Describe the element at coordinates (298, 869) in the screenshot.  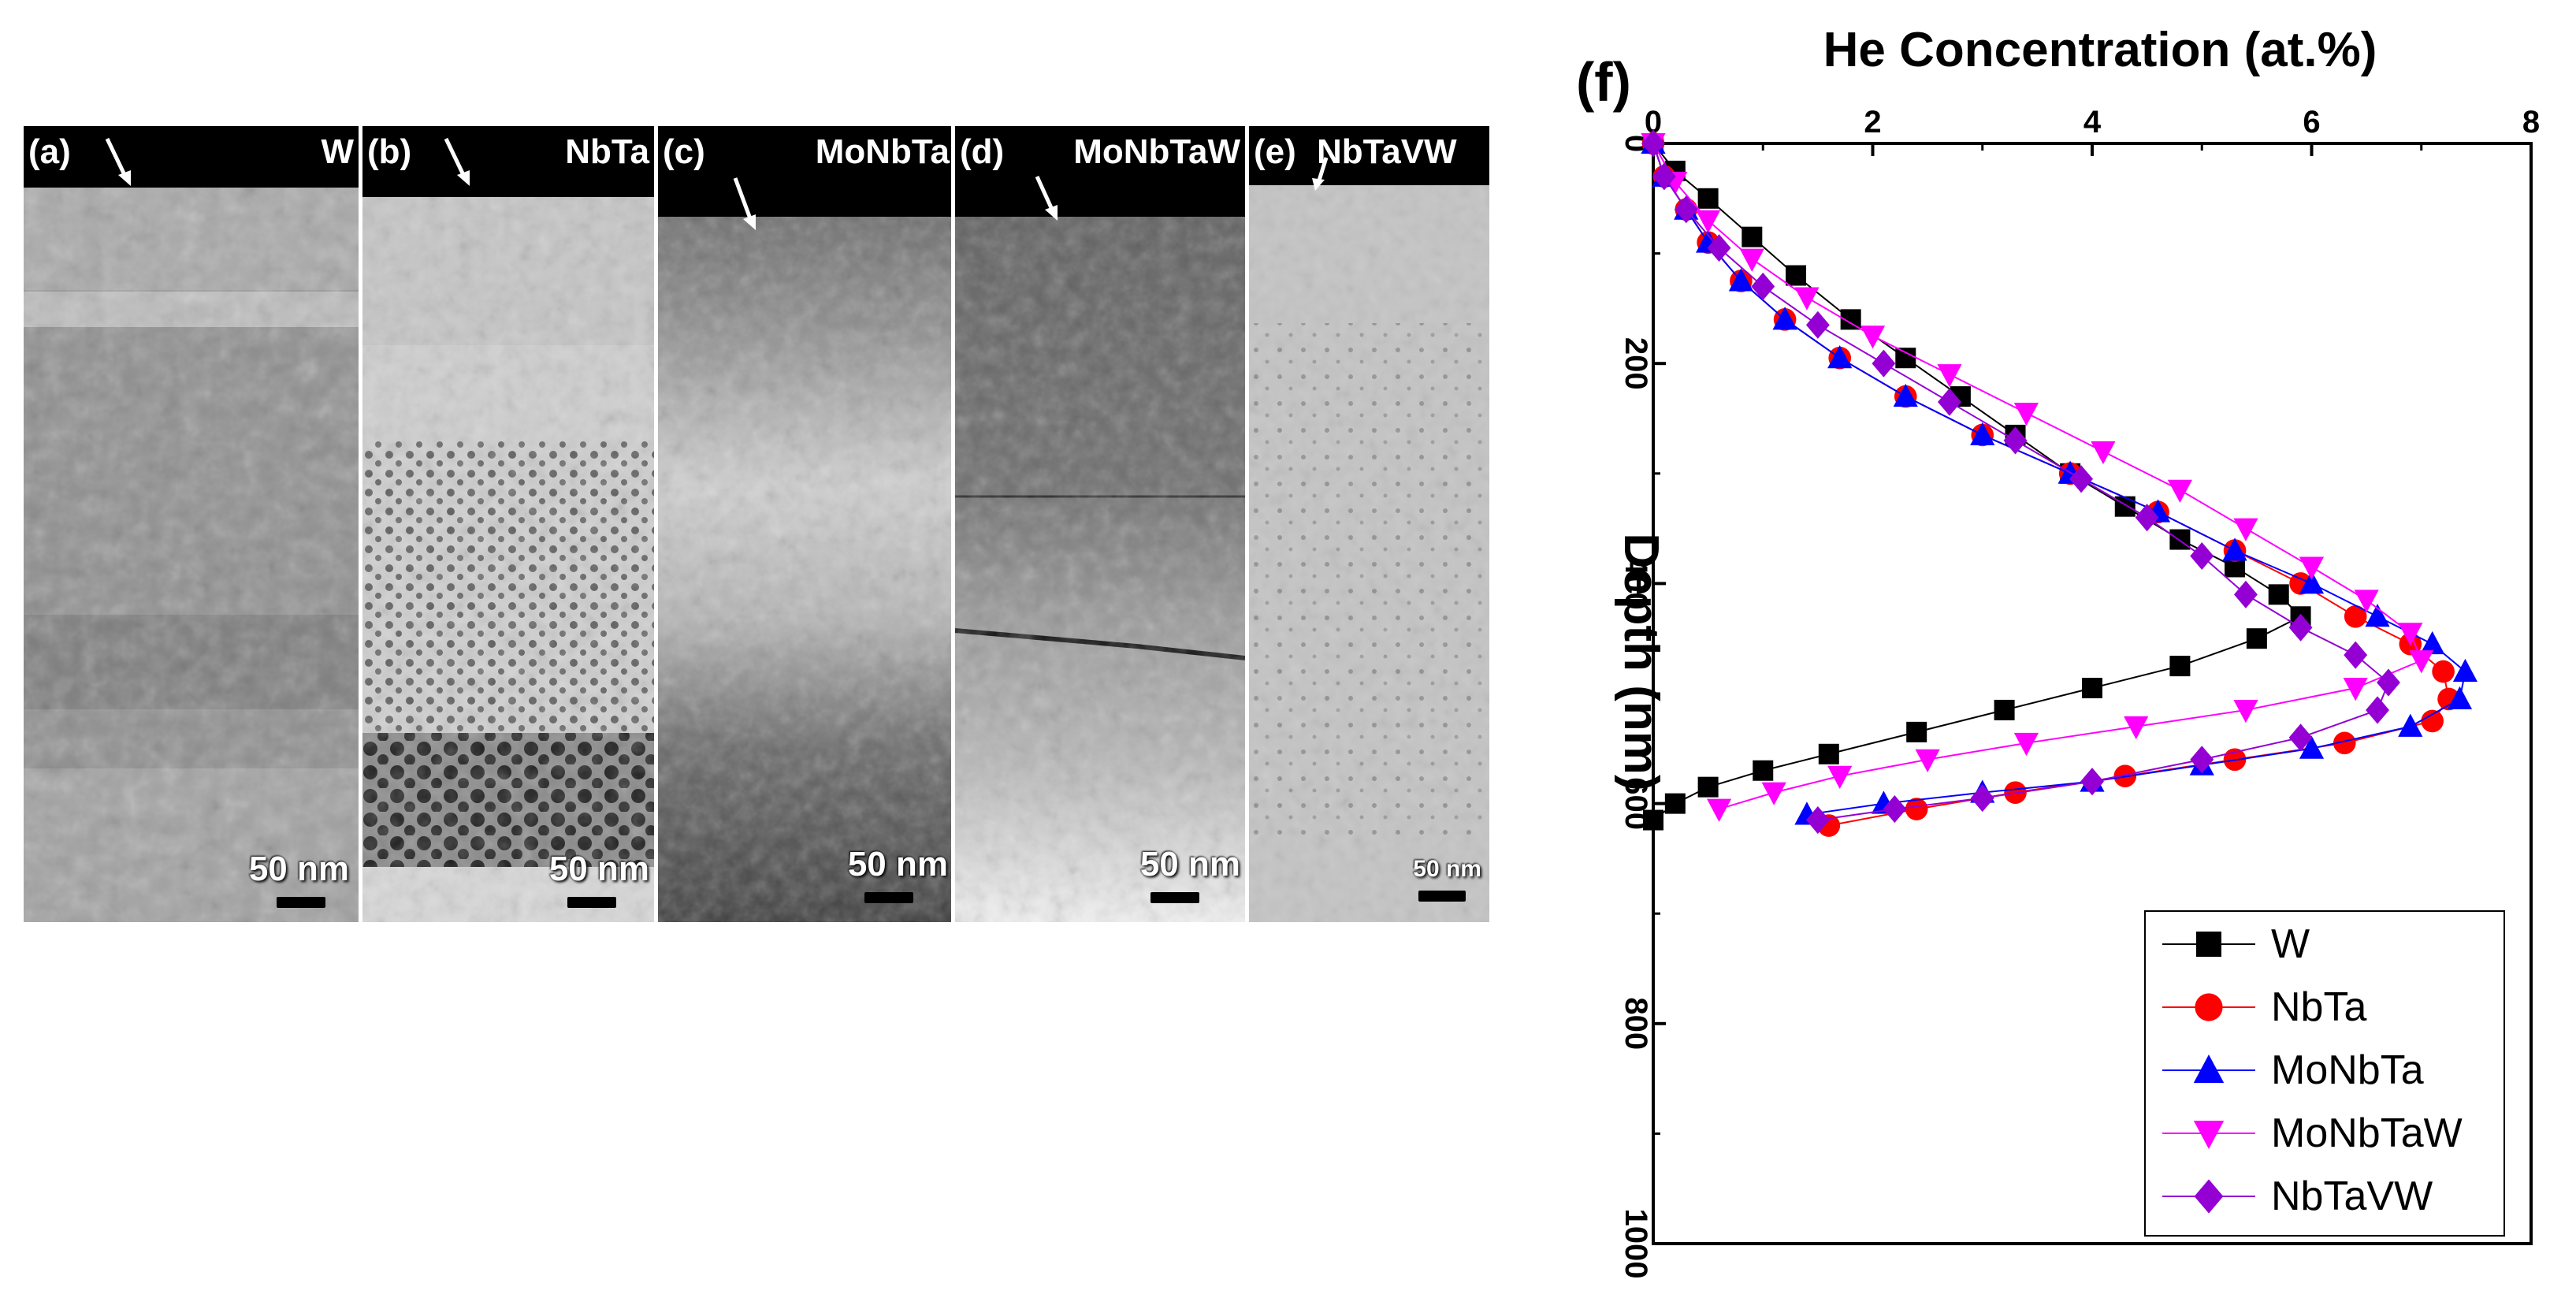
I see `scale-bar-label-a: 50 nm` at that location.